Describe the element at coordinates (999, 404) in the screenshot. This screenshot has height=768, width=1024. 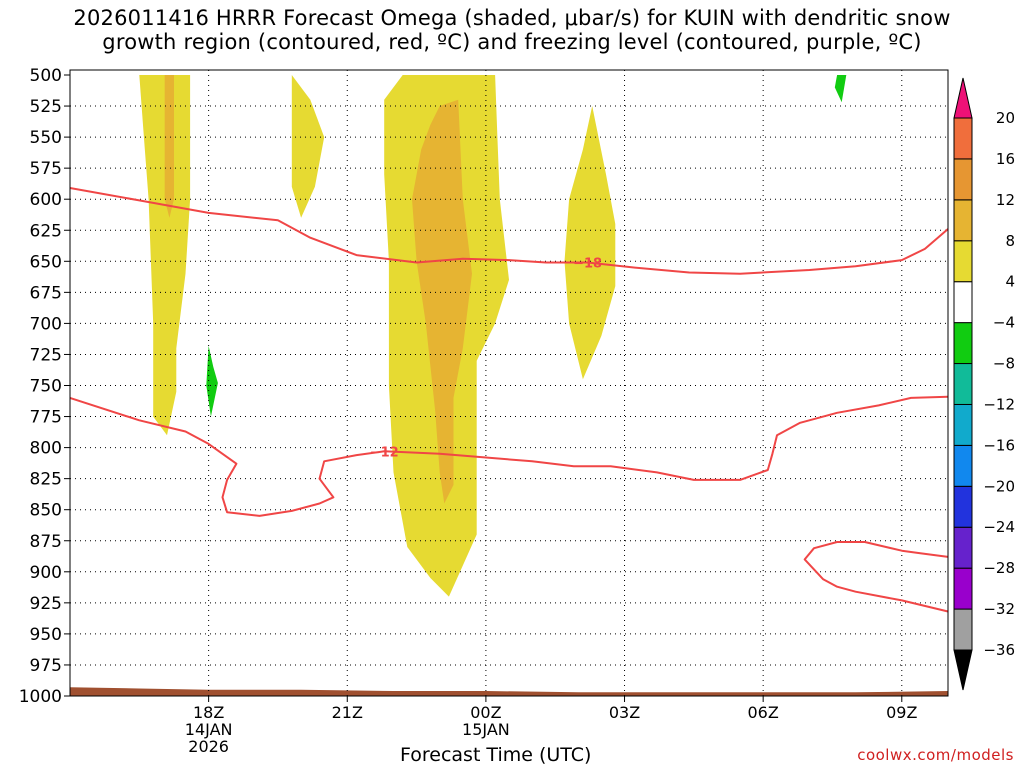
I see `colorbar-label-6: −12` at that location.